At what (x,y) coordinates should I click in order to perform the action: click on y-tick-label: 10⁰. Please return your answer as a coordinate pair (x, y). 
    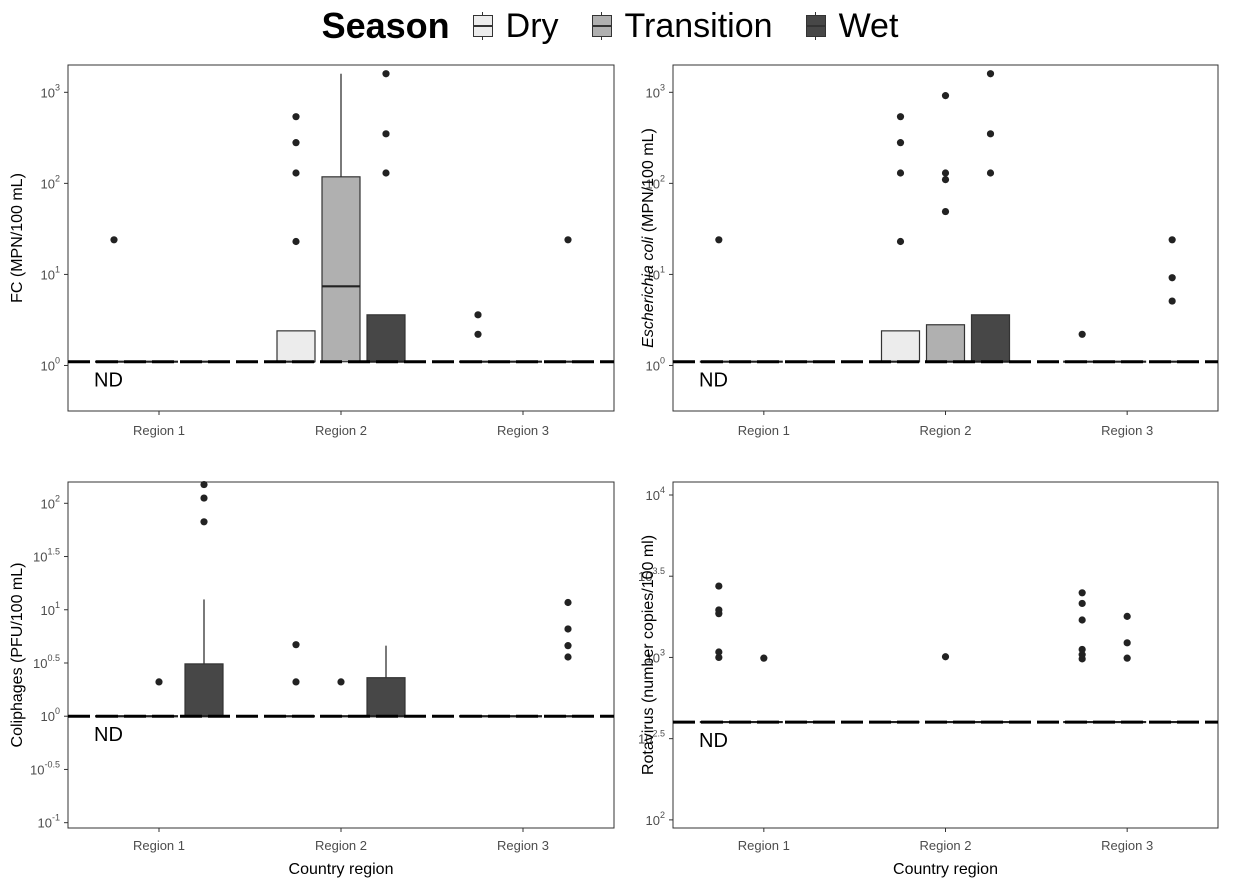
    Looking at the image, I should click on (50, 364).